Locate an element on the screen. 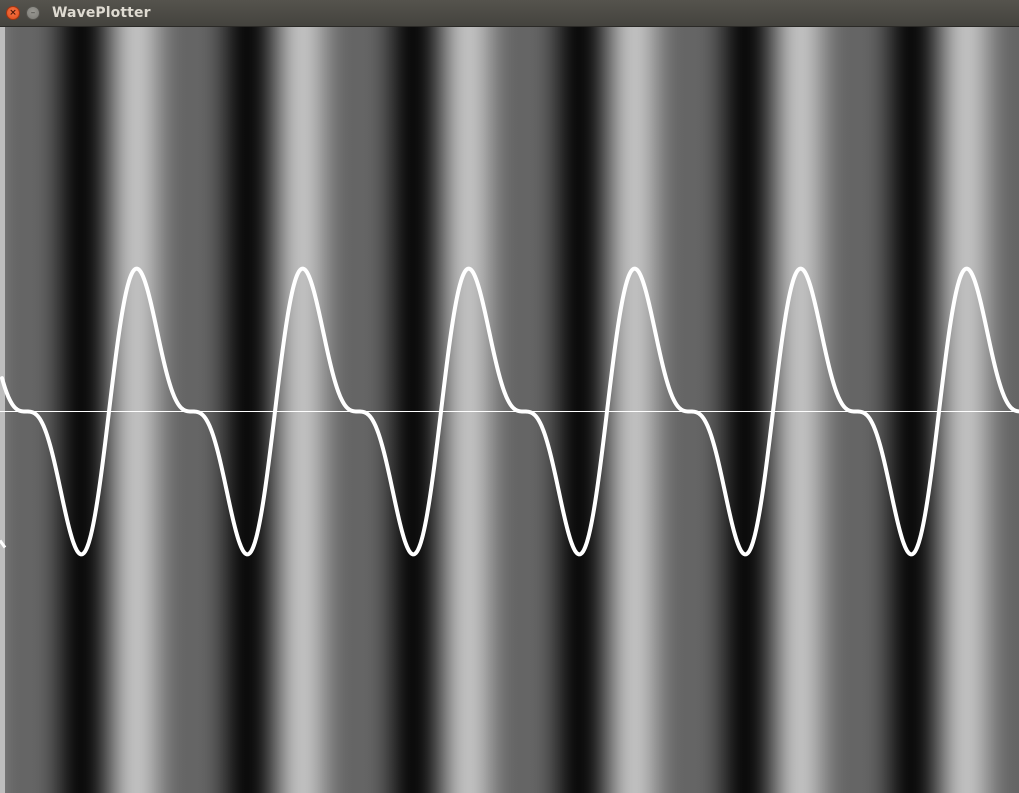 The image size is (1019, 793). left-edge-bar is located at coordinates (2, 410).